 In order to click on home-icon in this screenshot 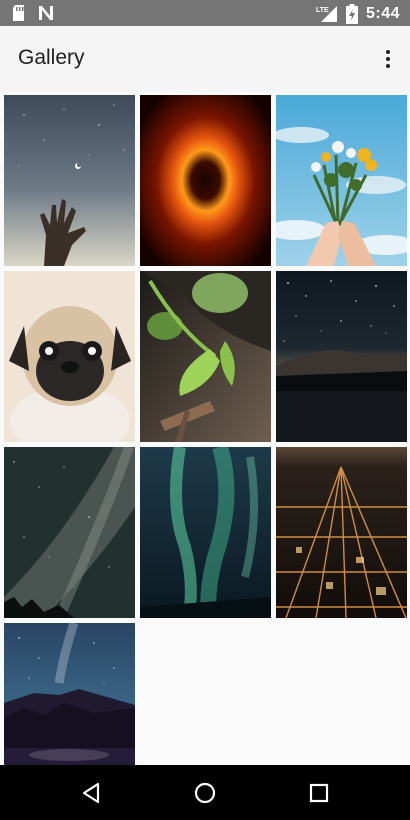, I will do `click(205, 793)`.